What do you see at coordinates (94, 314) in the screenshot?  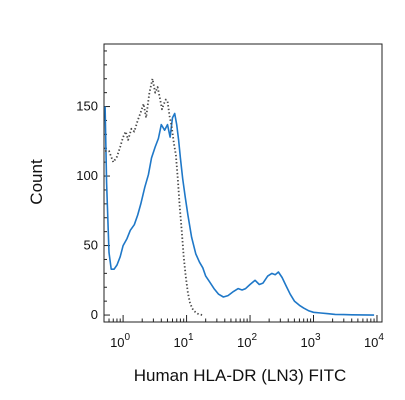 I see `y-tick-label: 0` at bounding box center [94, 314].